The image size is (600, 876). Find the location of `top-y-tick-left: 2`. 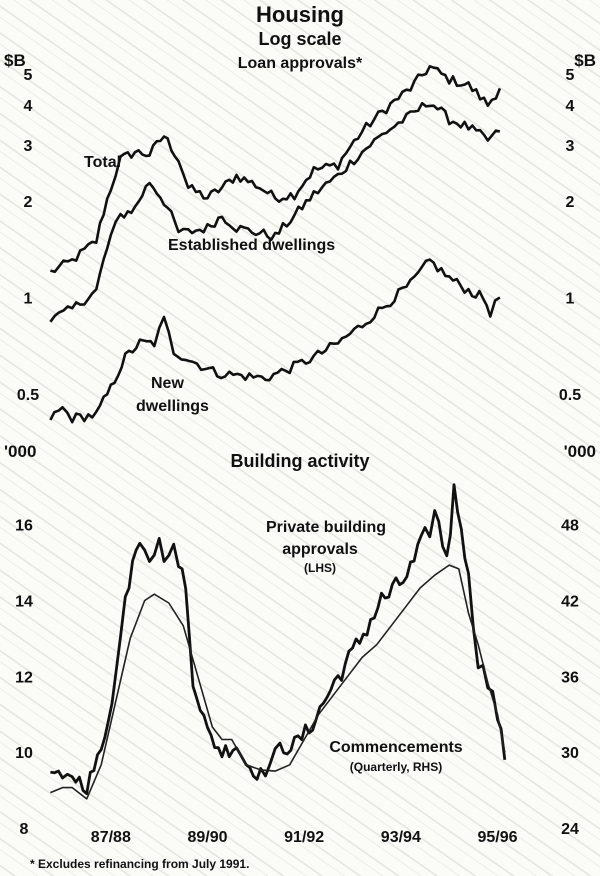

top-y-tick-left: 2 is located at coordinates (28, 202).